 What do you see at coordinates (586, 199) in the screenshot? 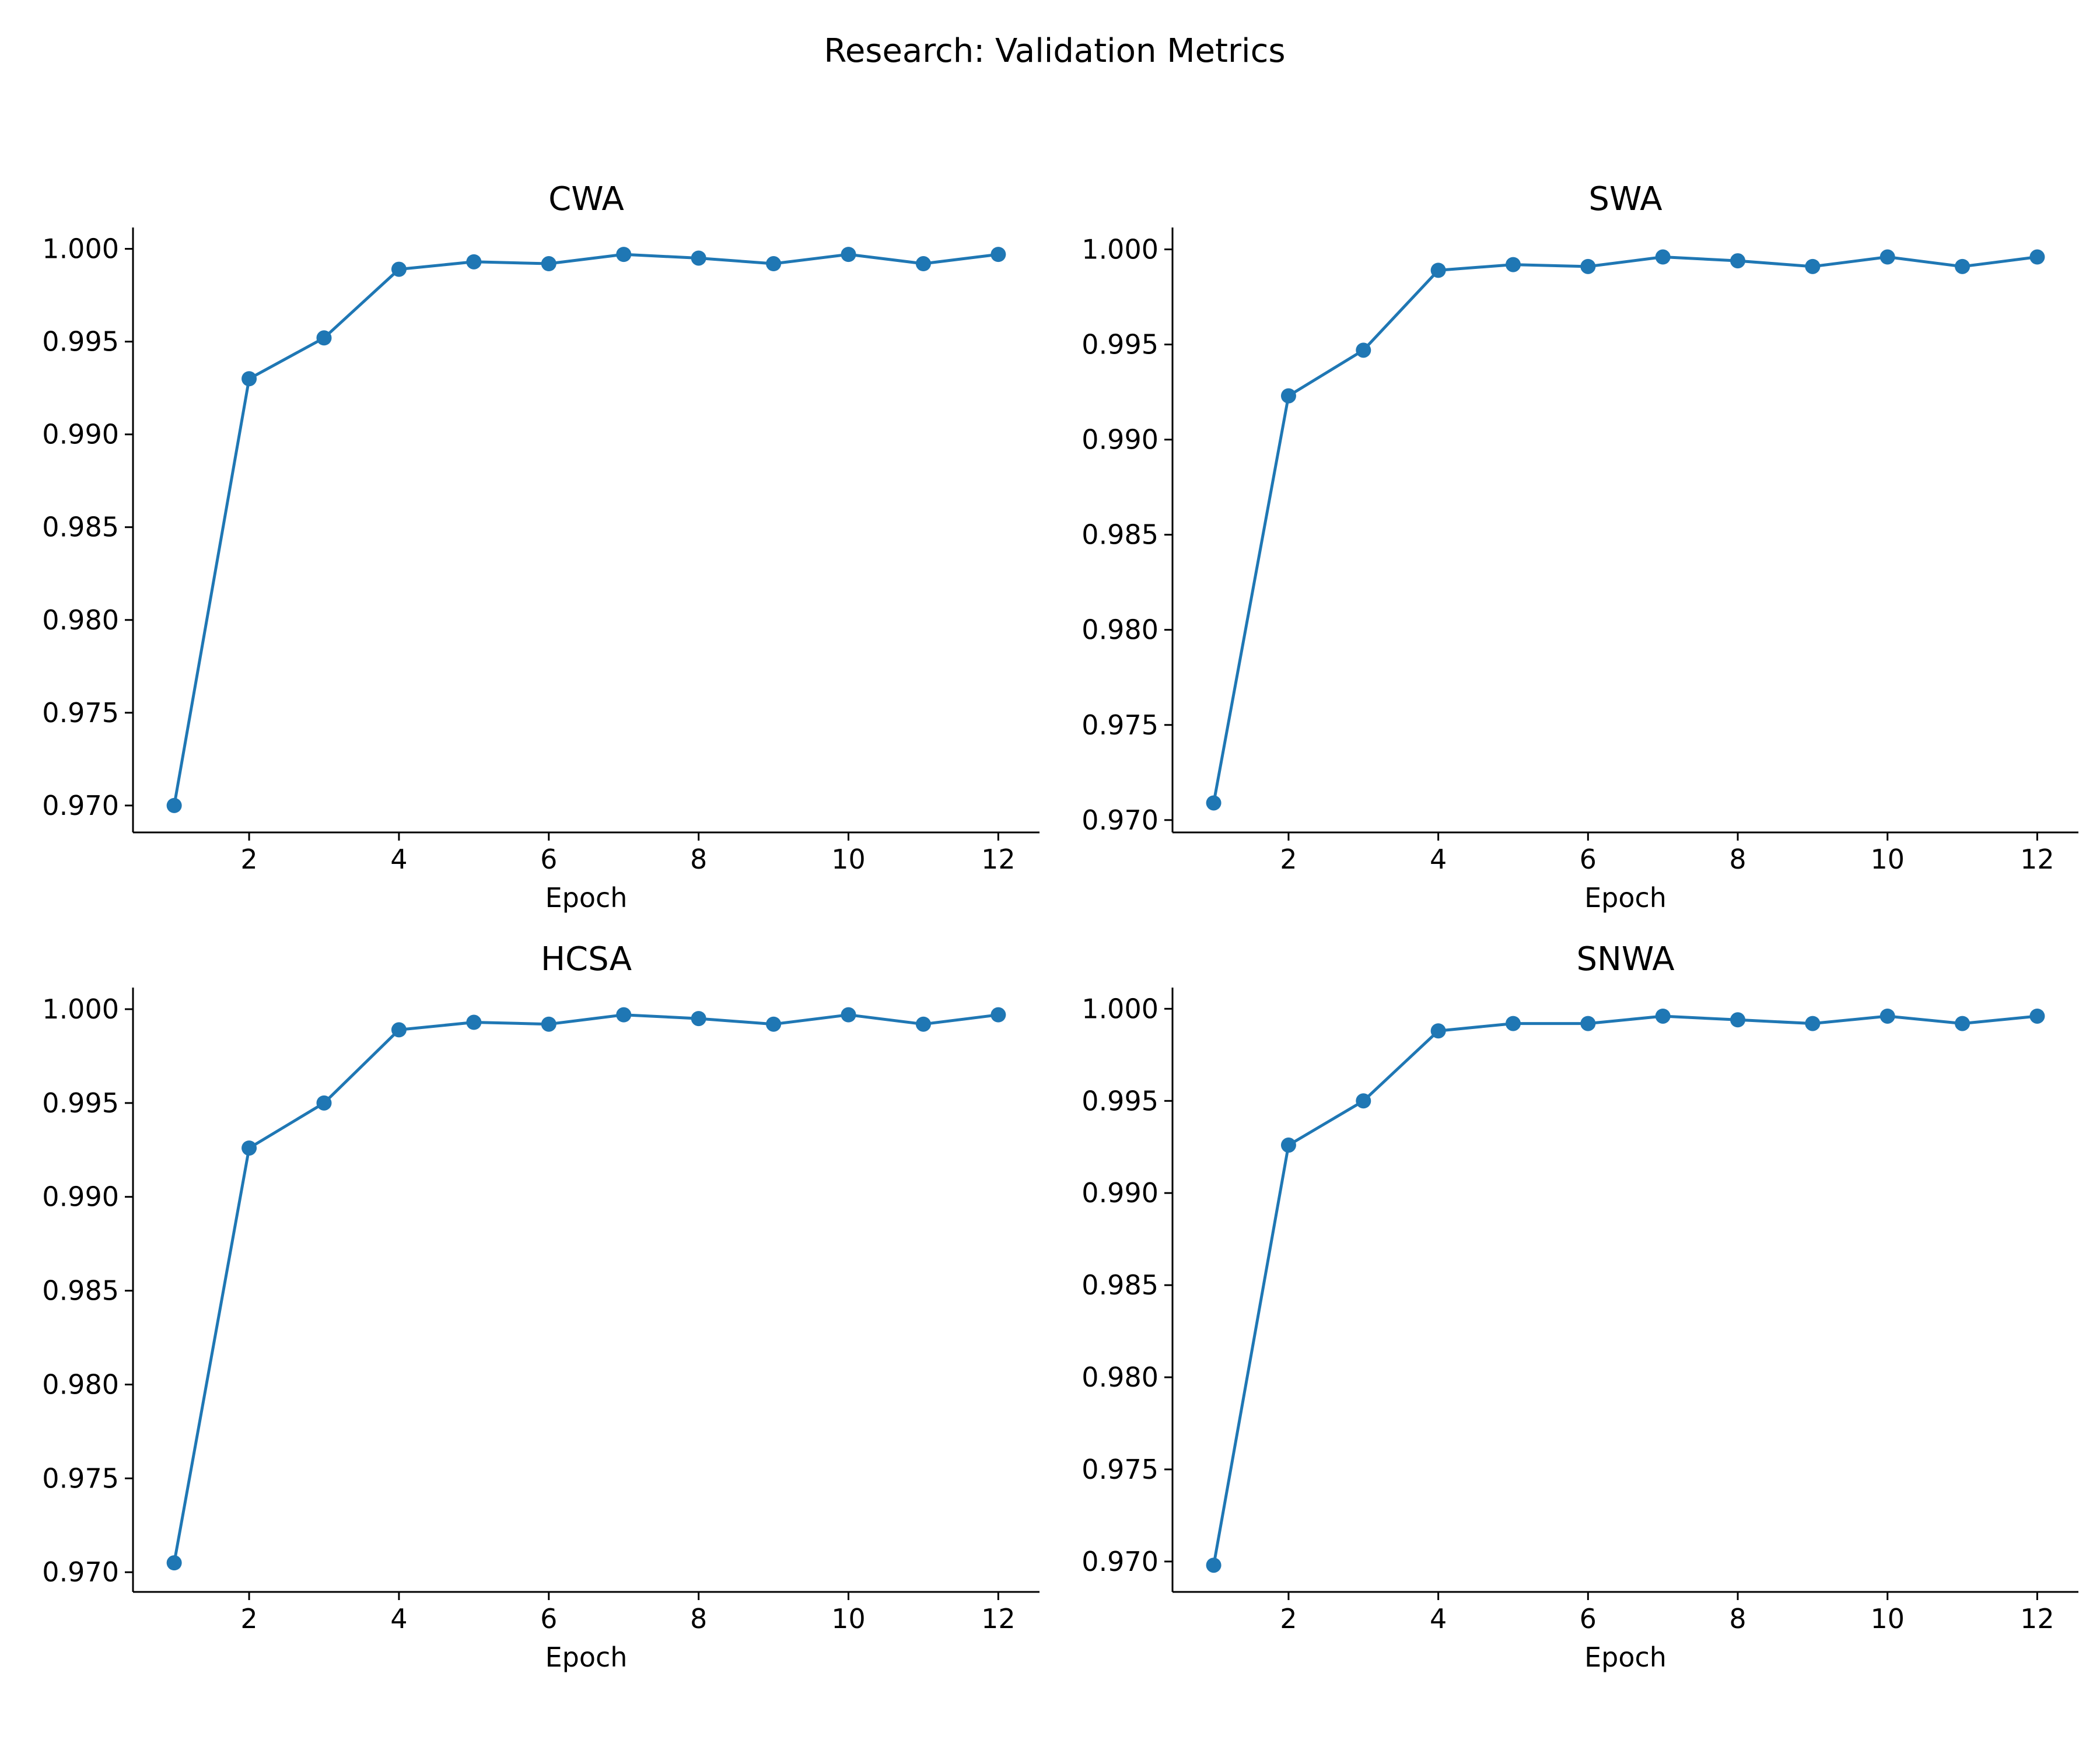
I see `subplot-title: CWA` at bounding box center [586, 199].